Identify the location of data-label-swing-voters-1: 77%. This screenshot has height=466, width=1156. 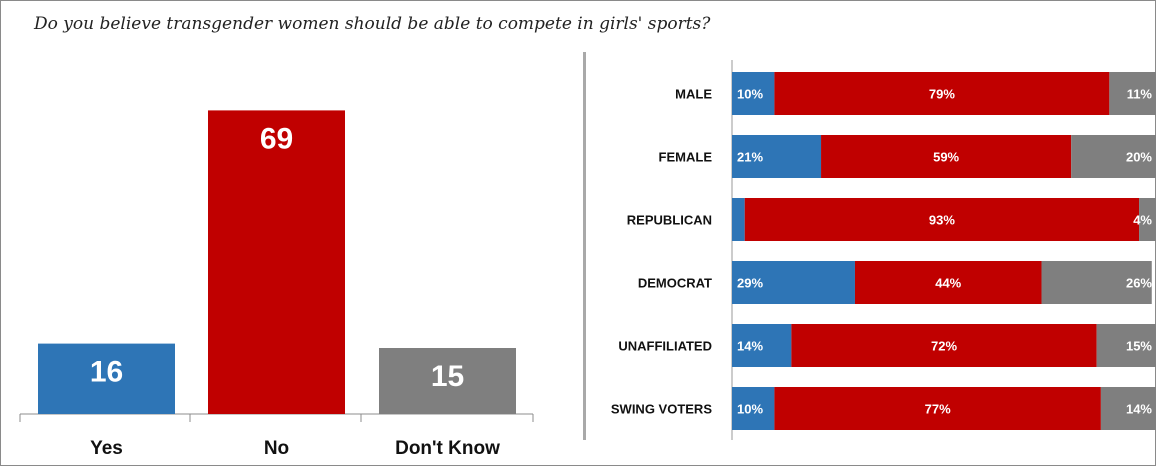
(938, 409).